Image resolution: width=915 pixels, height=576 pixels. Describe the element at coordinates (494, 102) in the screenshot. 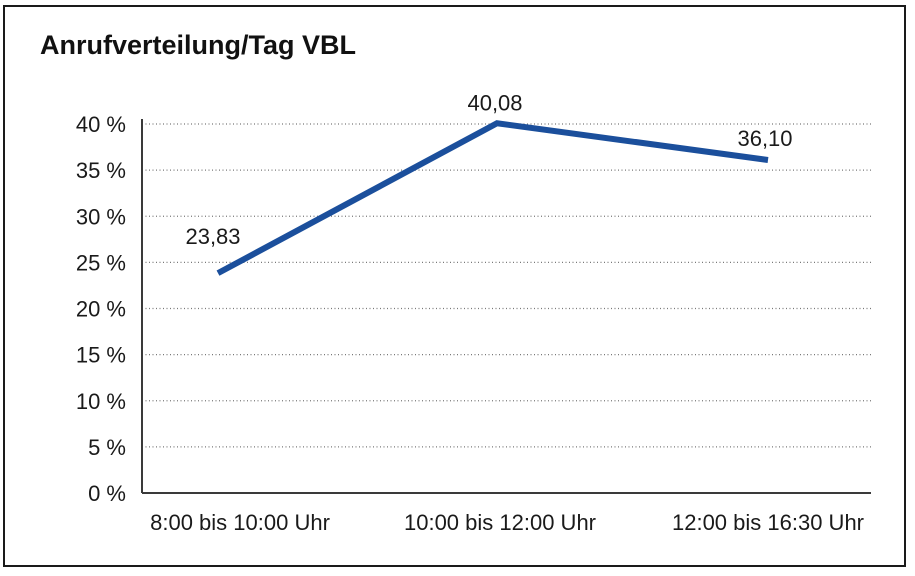

I see `data-label: 40,08` at that location.